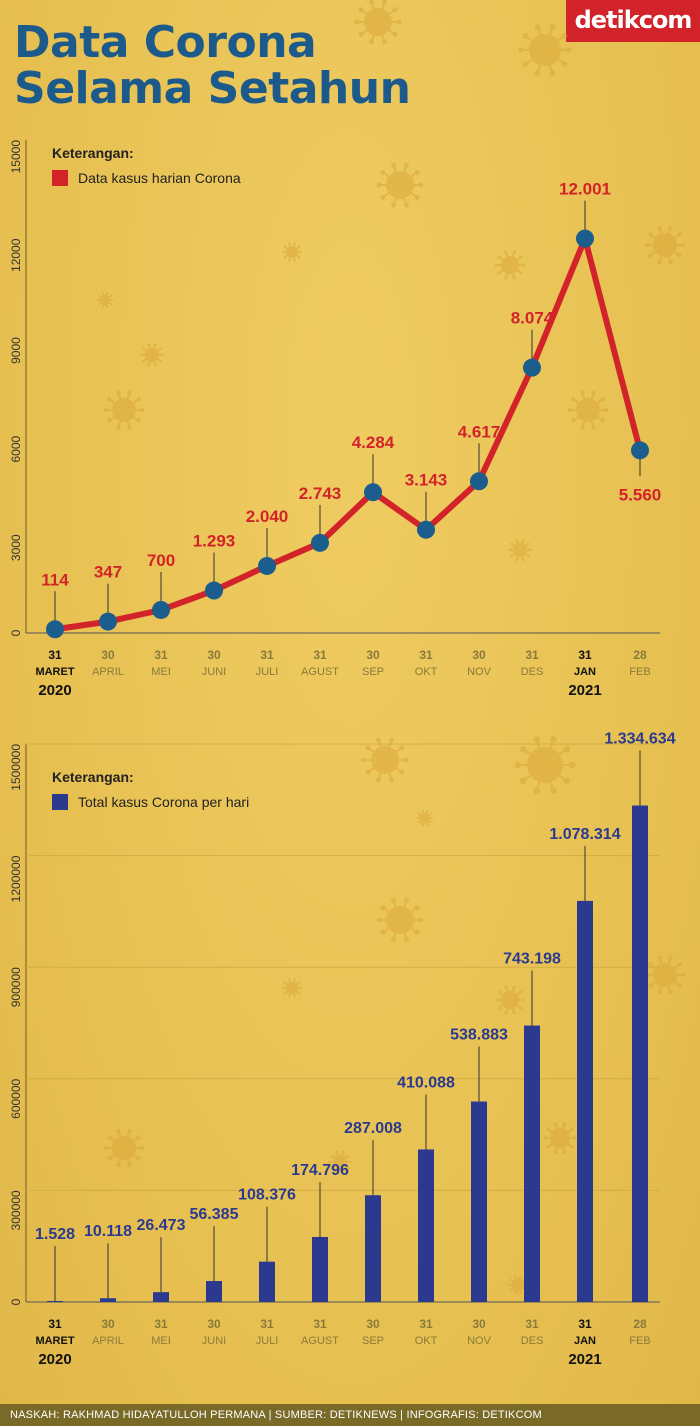 This screenshot has height=1426, width=700. I want to click on data-label: 1.528, so click(55, 1234).